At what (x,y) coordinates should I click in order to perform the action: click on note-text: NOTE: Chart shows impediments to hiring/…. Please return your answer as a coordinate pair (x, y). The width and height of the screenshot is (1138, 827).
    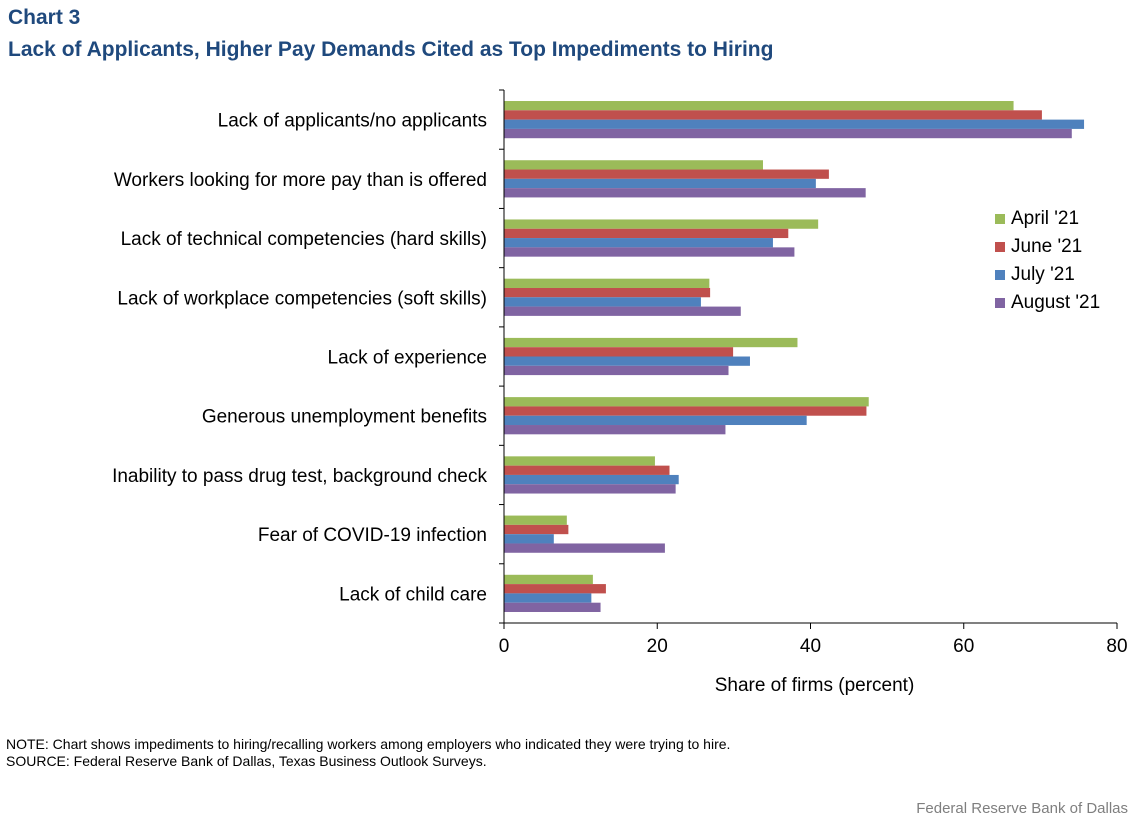
    Looking at the image, I should click on (368, 744).